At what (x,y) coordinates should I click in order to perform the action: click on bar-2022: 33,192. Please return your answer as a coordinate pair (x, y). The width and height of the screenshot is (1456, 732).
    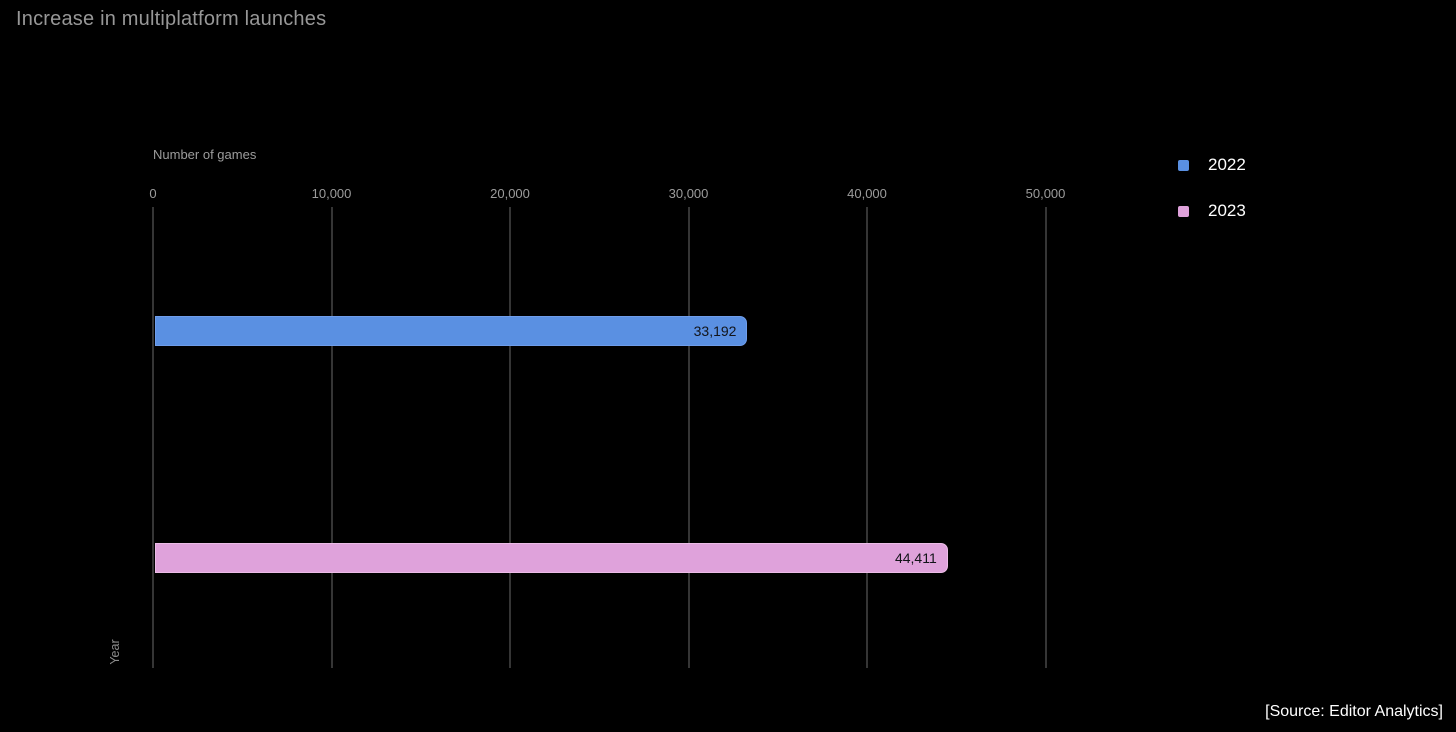
    Looking at the image, I should click on (451, 331).